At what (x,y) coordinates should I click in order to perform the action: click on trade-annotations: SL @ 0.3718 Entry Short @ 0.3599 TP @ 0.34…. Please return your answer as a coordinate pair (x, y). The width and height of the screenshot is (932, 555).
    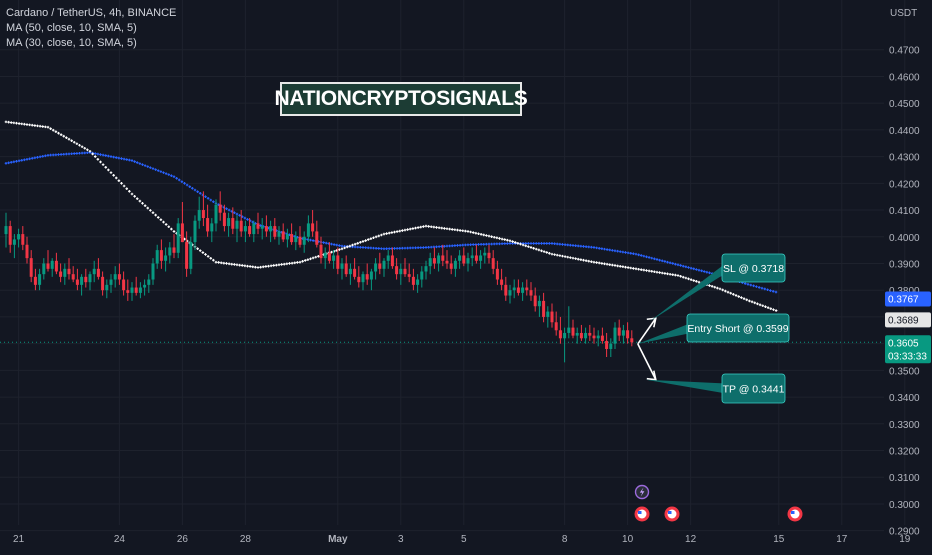
    Looking at the image, I should click on (713, 328).